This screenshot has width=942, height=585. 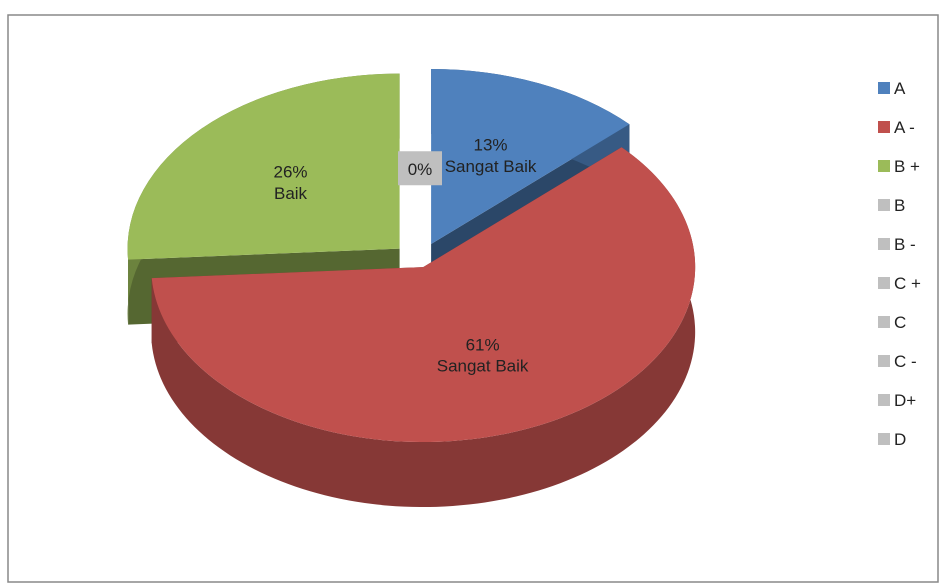 I want to click on legend-label: C, so click(x=900, y=322).